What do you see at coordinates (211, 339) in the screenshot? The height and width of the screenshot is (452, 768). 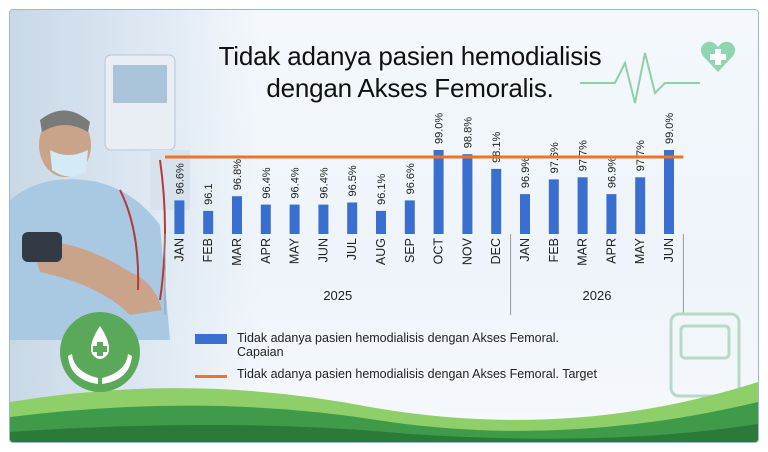 I see `legend-bar-swatch` at bounding box center [211, 339].